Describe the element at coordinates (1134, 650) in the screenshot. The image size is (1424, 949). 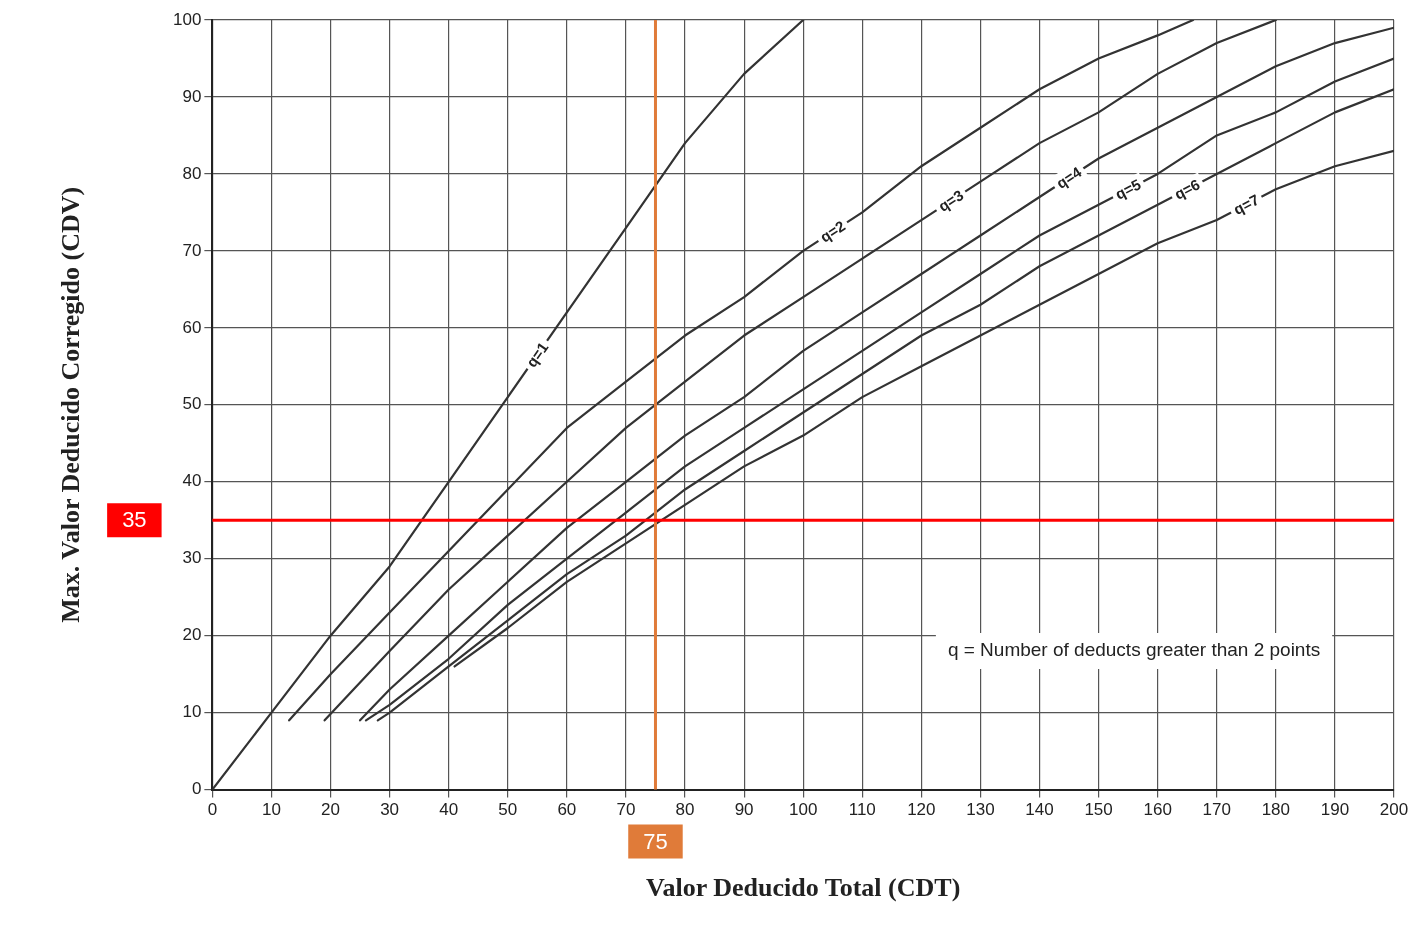
I see `annotation: q = Number of deducts greater than 2 points` at that location.